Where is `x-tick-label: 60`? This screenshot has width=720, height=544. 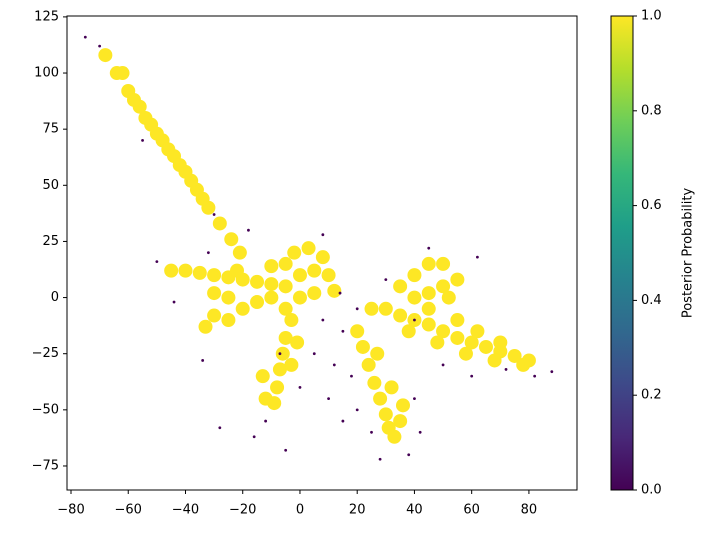
x-tick-label: 60 is located at coordinates (471, 510).